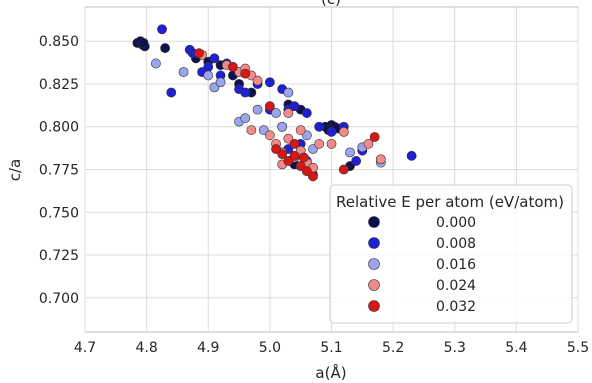 The height and width of the screenshot is (383, 592). I want to click on y-axis-label: c/a, so click(15, 170).